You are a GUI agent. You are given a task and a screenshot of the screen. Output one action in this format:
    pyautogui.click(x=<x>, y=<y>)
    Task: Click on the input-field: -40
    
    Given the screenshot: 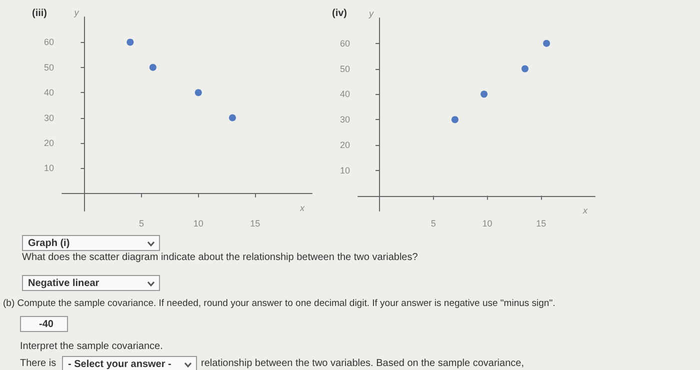 What is the action you would take?
    pyautogui.click(x=44, y=324)
    